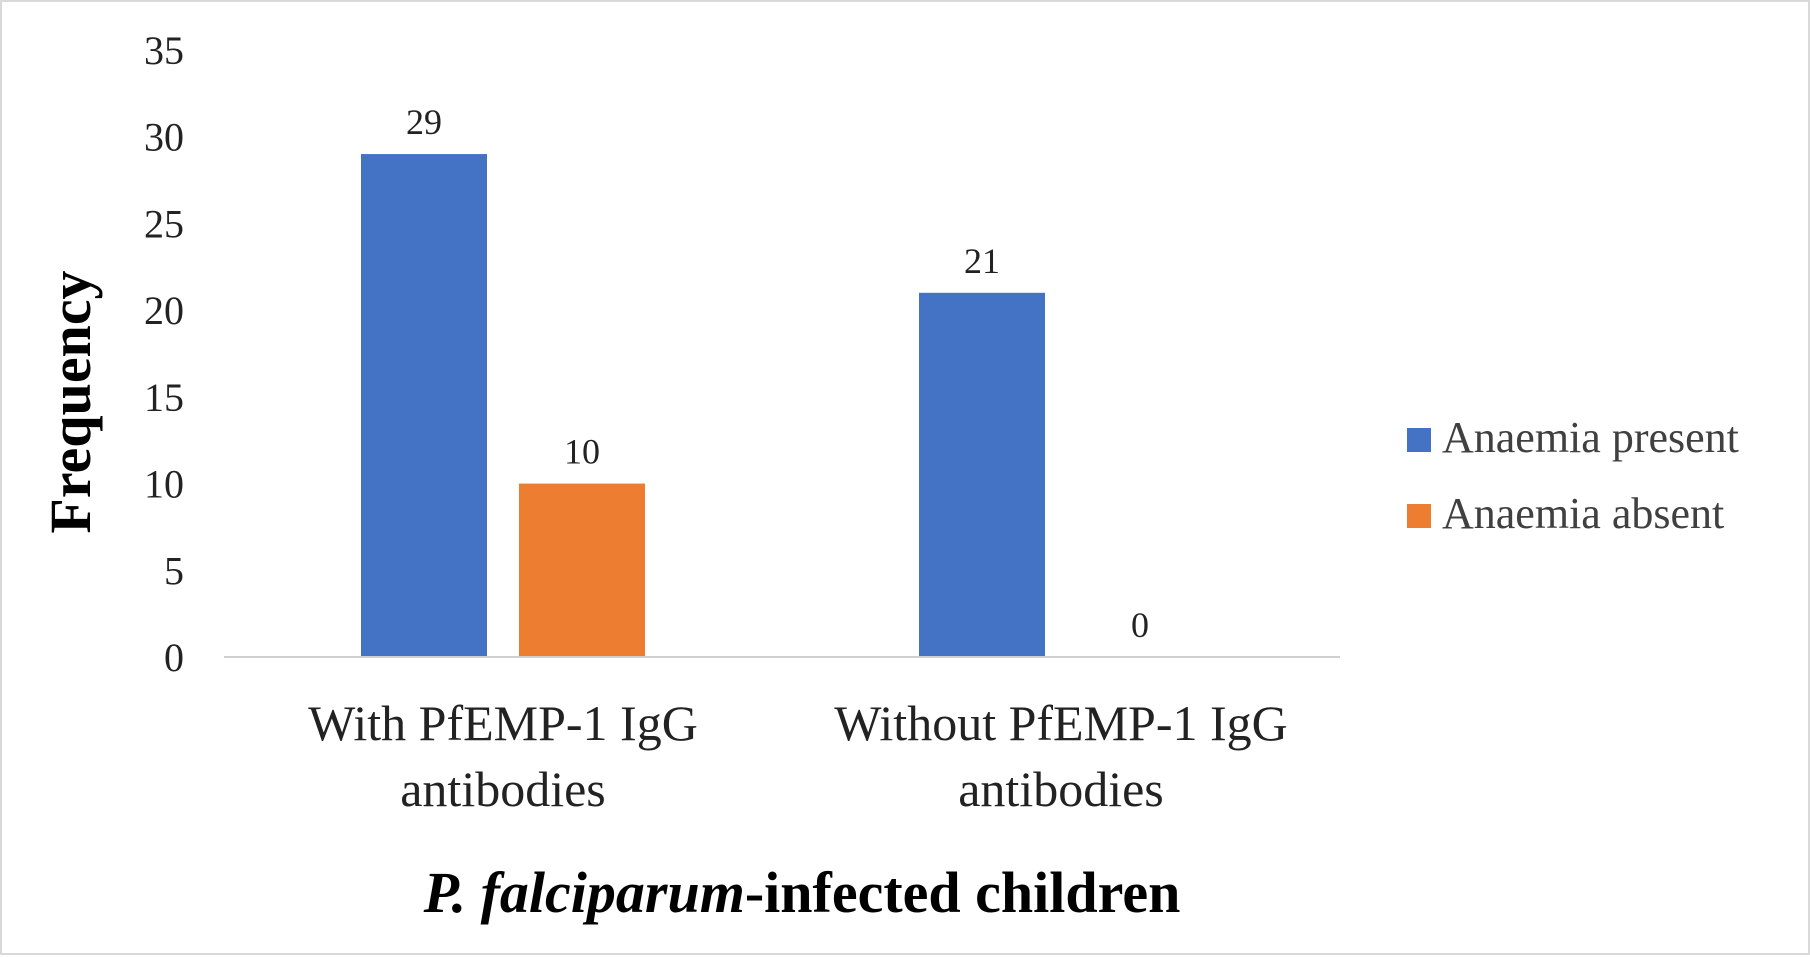 This screenshot has width=1810, height=957. I want to click on data-label: 10, so click(582, 452).